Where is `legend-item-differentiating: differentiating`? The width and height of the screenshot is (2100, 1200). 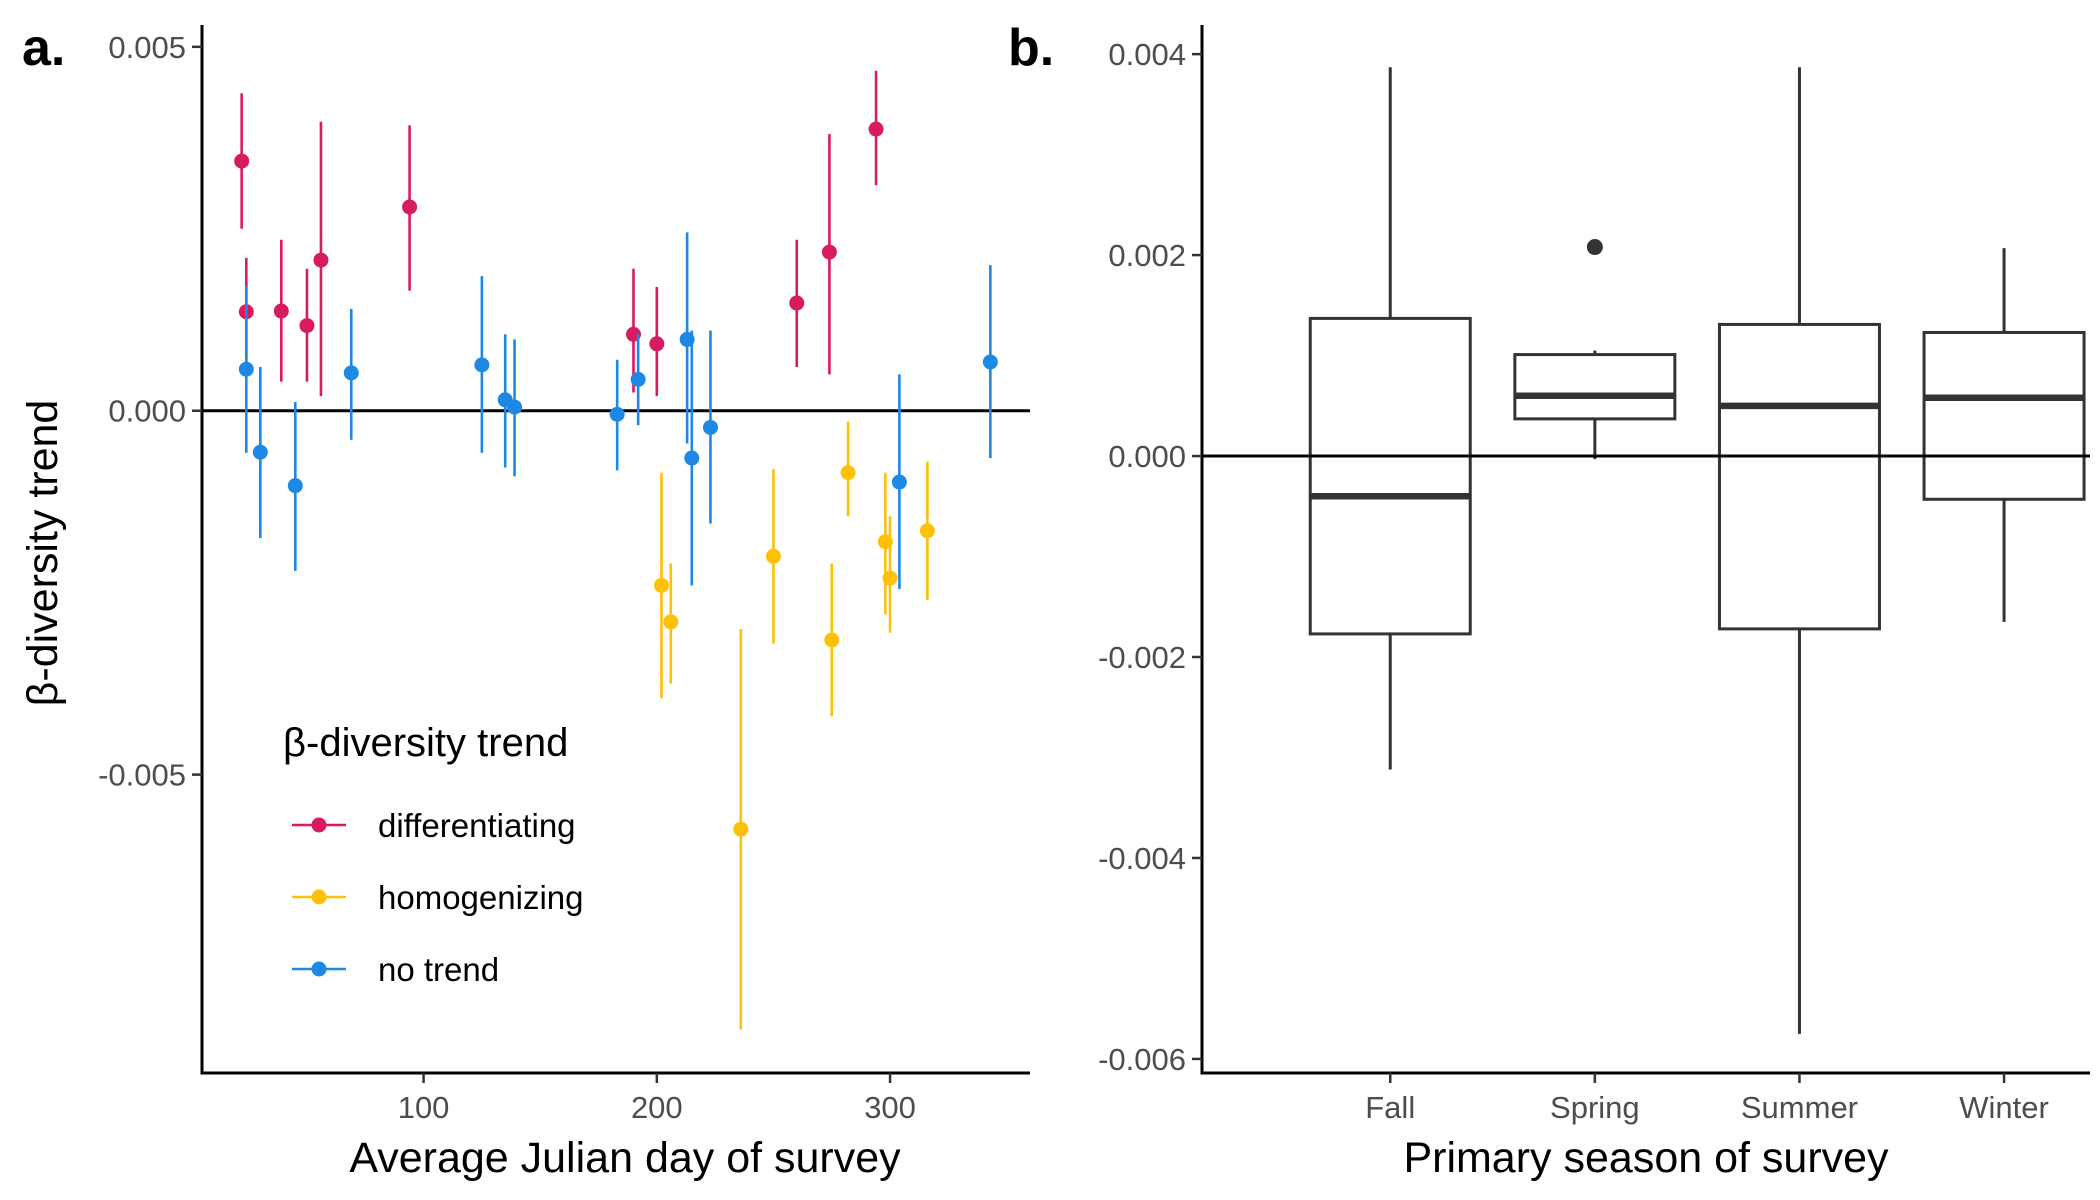 legend-item-differentiating: differentiating is located at coordinates (434, 825).